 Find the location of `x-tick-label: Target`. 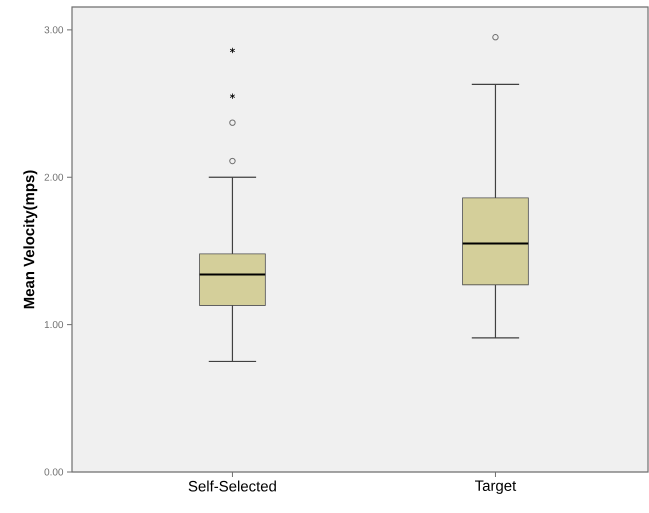

x-tick-label: Target is located at coordinates (495, 487).